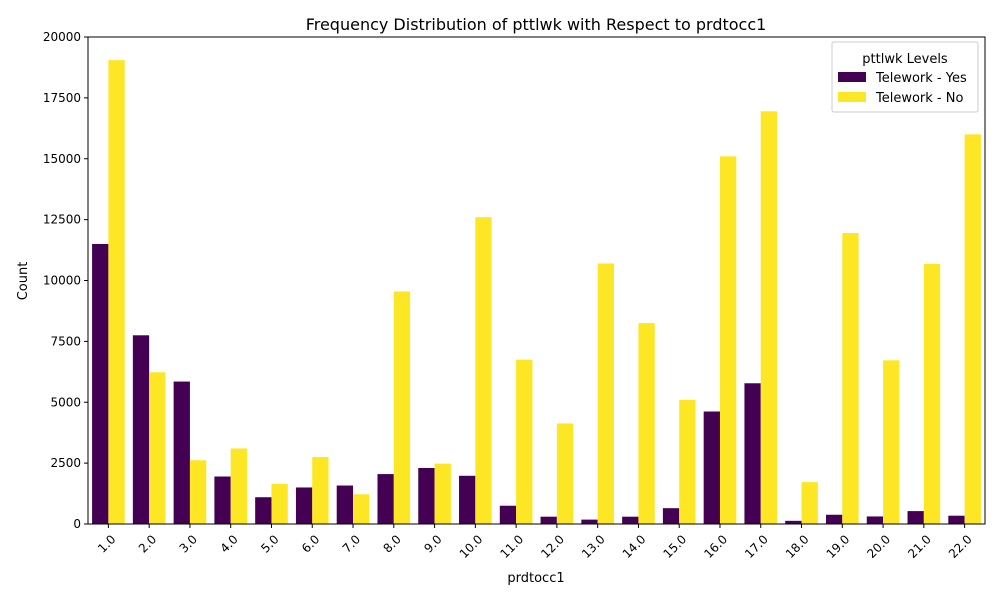 This screenshot has width=1000, height=604. I want to click on bar-no-13.0, so click(605, 393).